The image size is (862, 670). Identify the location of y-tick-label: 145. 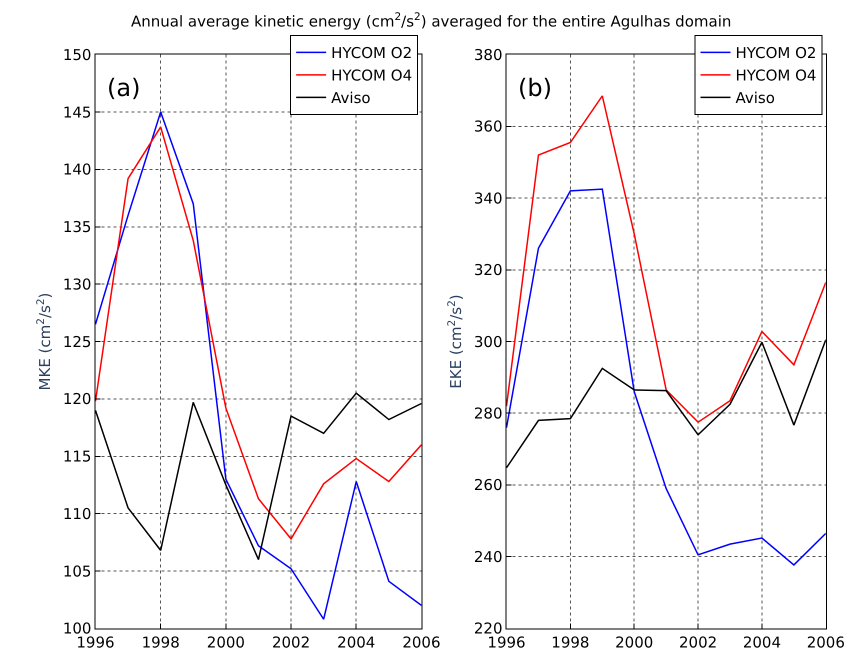
(77, 112).